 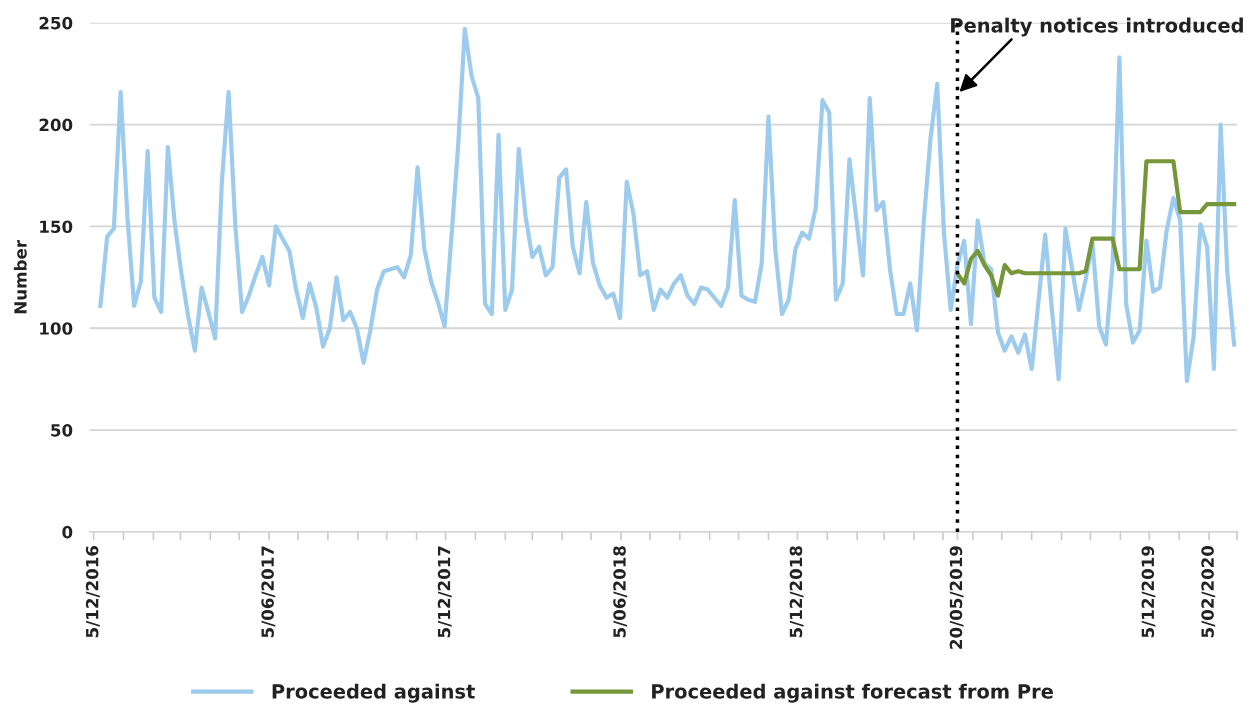 What do you see at coordinates (373, 693) in the screenshot?
I see `legend-label: Proceeded against` at bounding box center [373, 693].